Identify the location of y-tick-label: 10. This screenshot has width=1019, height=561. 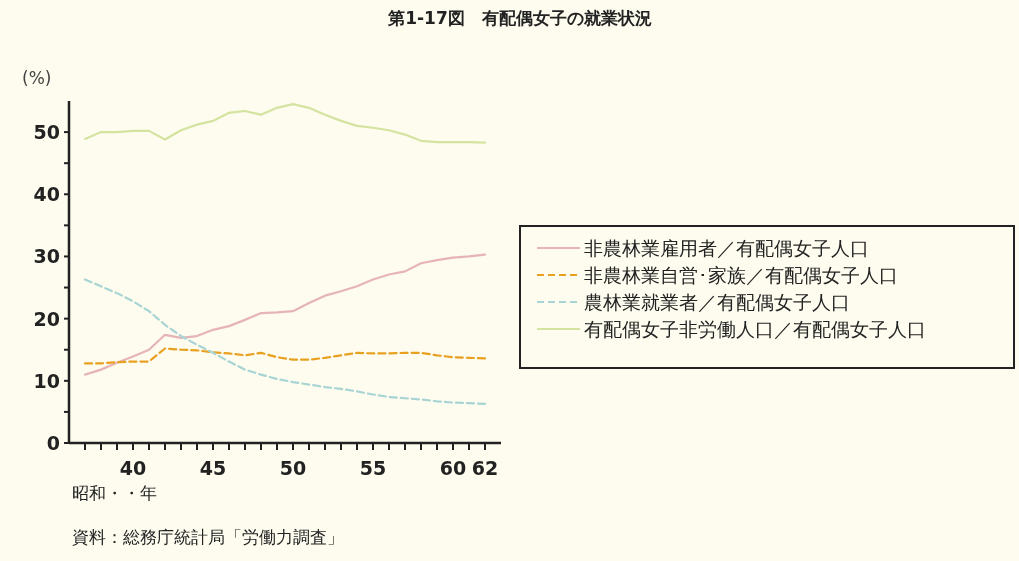
(46, 380).